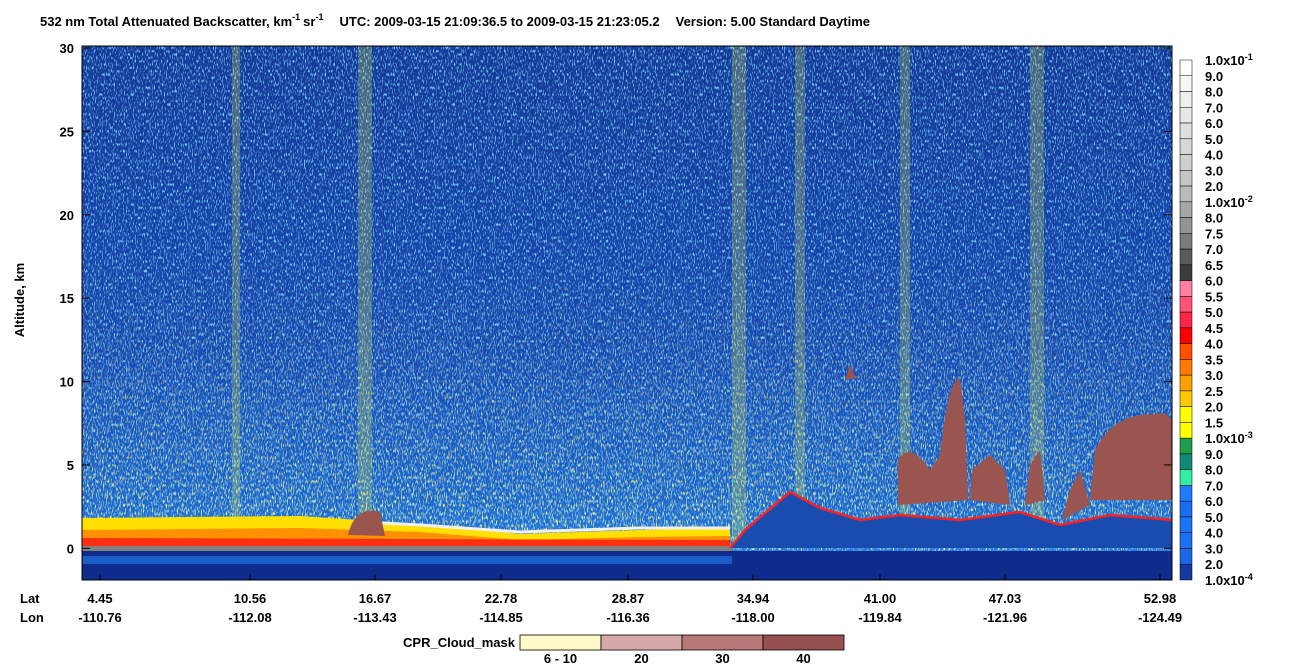 The height and width of the screenshot is (672, 1300). I want to click on x-tick-label: 34.94, so click(753, 598).